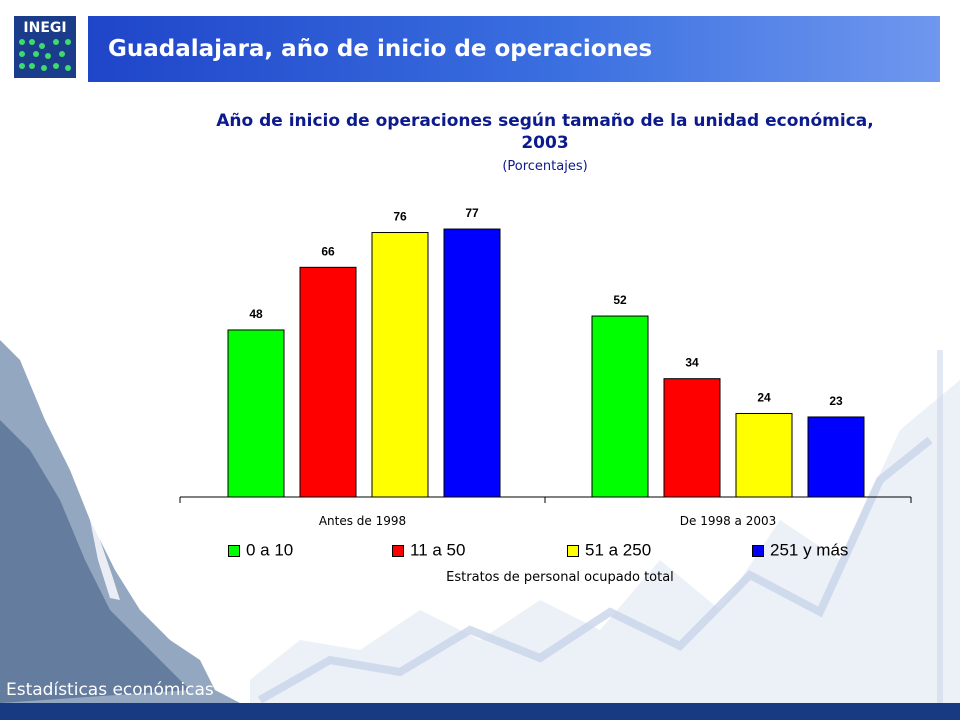 The image size is (960, 720). What do you see at coordinates (438, 550) in the screenshot?
I see `legend-label: 11 a 50` at bounding box center [438, 550].